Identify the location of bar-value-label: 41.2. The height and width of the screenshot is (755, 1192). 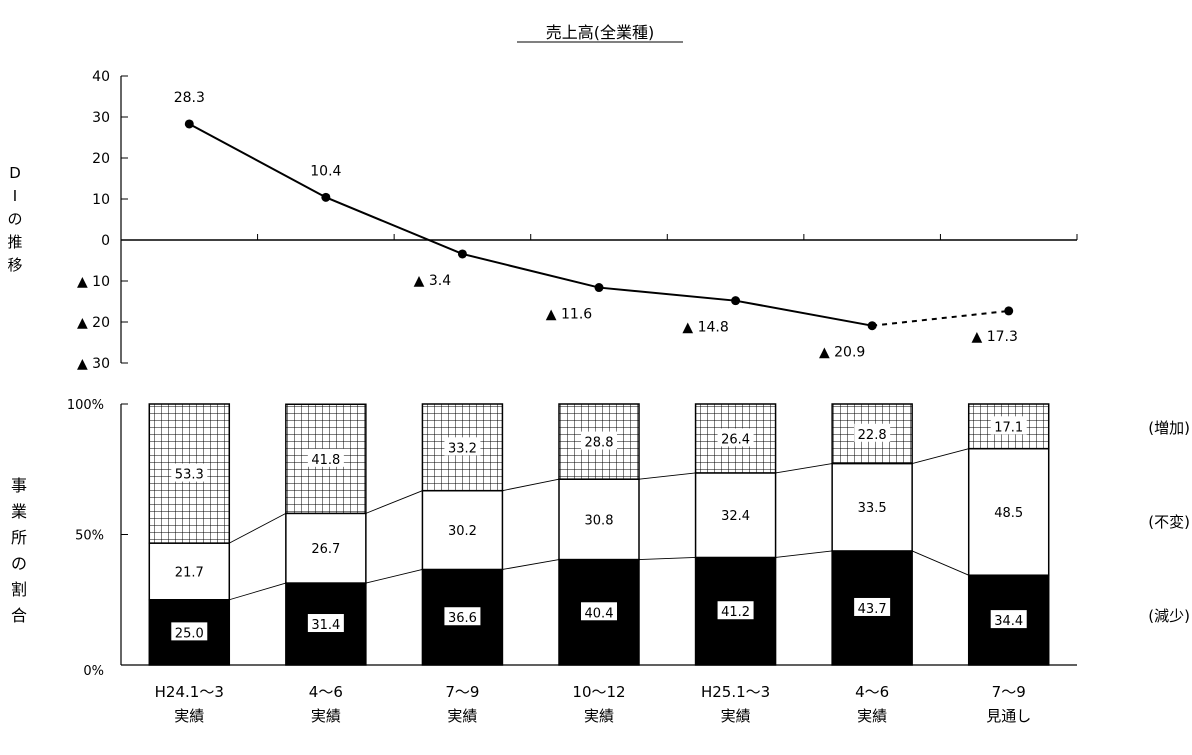
(735, 612).